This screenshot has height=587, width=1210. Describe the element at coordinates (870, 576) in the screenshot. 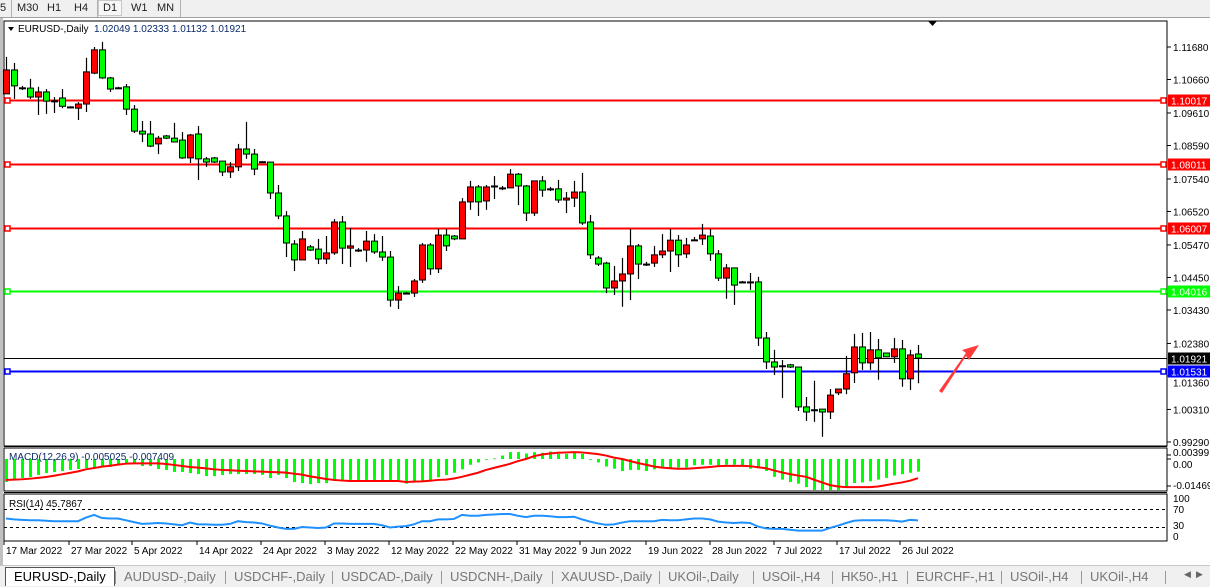

I see `tab-hk50-h1: HK50-,H1` at that location.